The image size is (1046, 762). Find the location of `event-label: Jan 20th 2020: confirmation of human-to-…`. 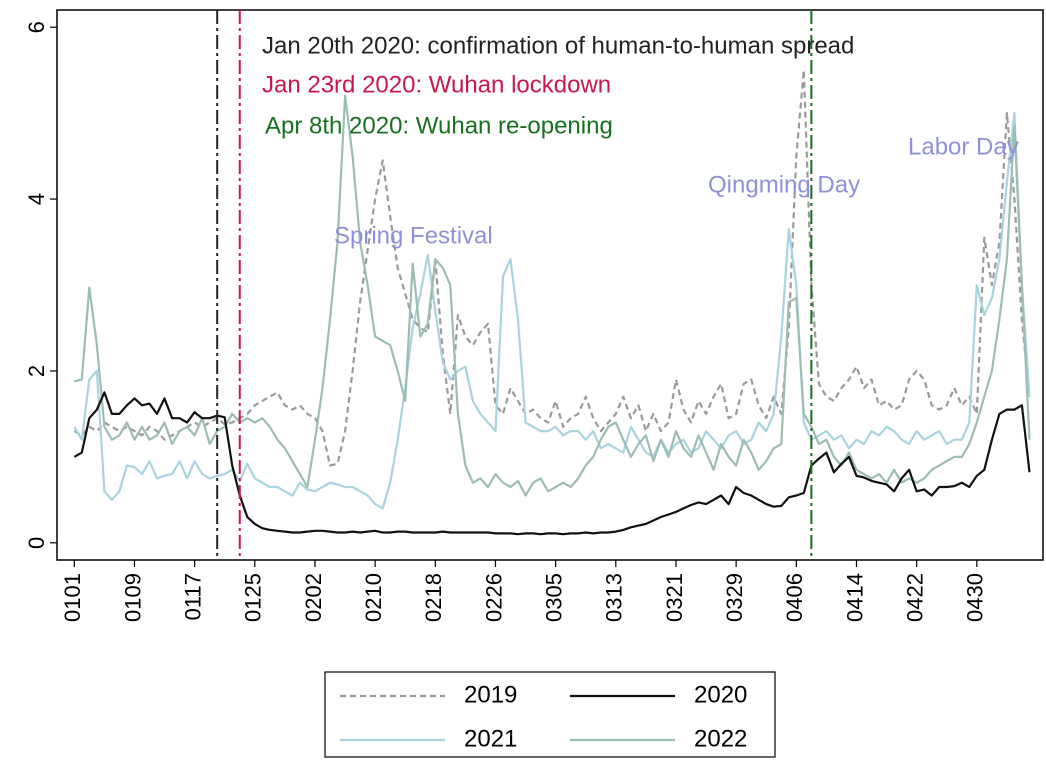

event-label: Jan 20th 2020: confirmation of human-to-… is located at coordinates (558, 45).